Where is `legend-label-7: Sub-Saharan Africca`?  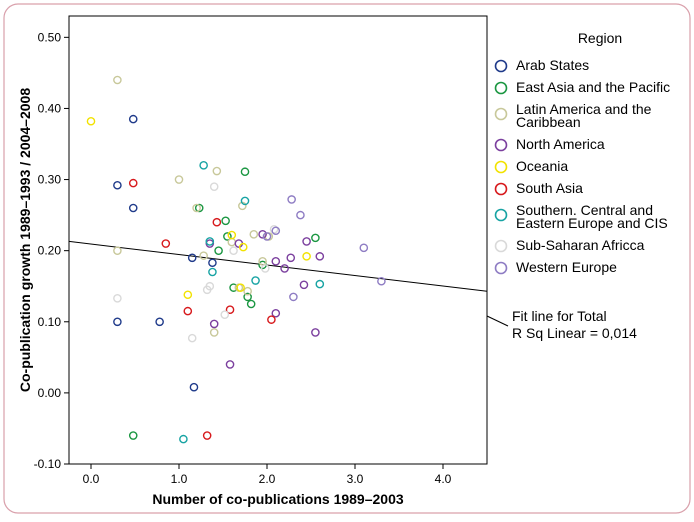 legend-label-7: Sub-Saharan Africca is located at coordinates (580, 245).